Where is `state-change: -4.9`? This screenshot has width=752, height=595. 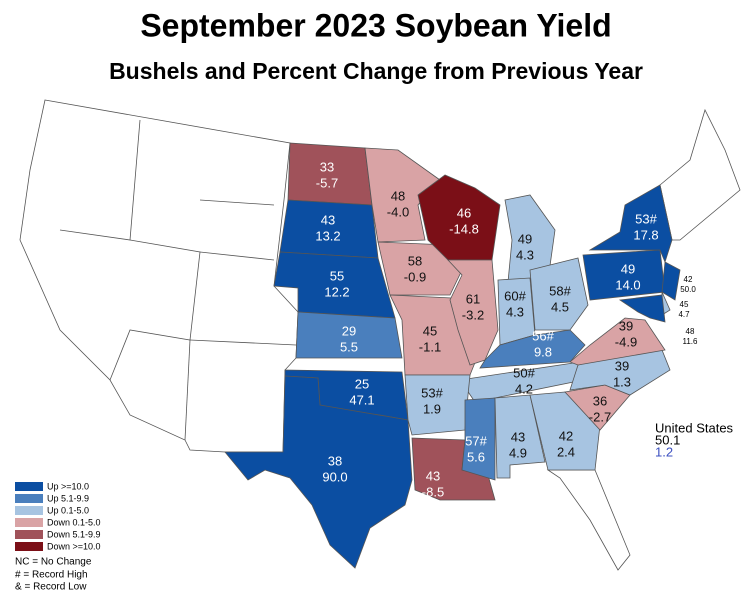
state-change: -4.9 is located at coordinates (626, 341).